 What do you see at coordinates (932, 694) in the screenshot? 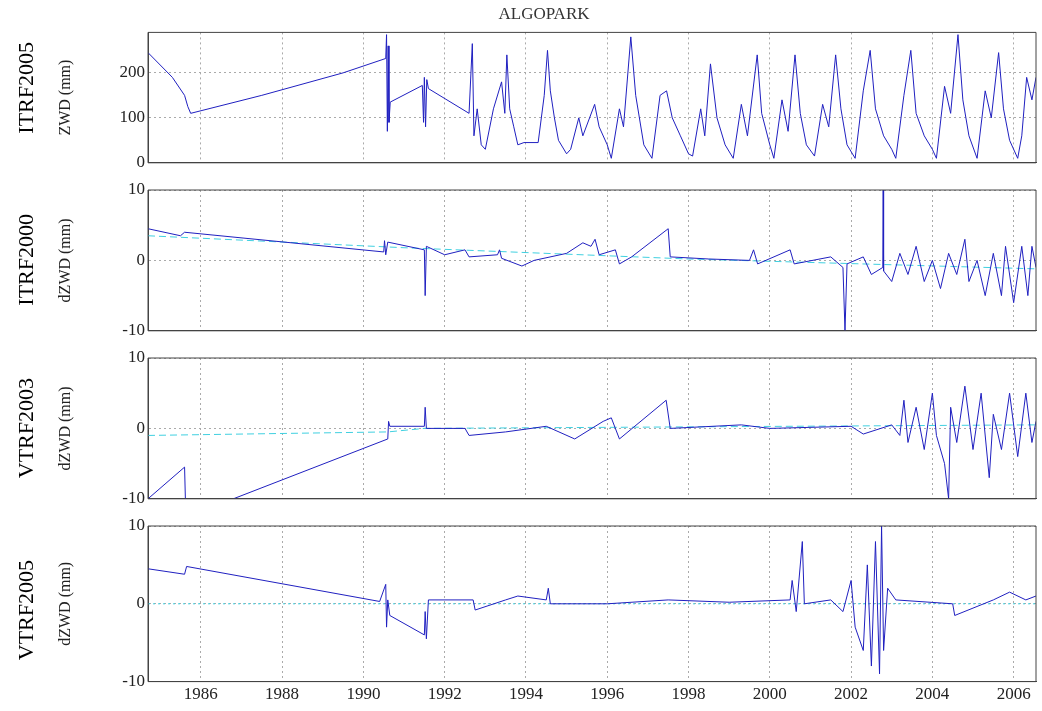
I see `x-tick-label: 2004` at bounding box center [932, 694].